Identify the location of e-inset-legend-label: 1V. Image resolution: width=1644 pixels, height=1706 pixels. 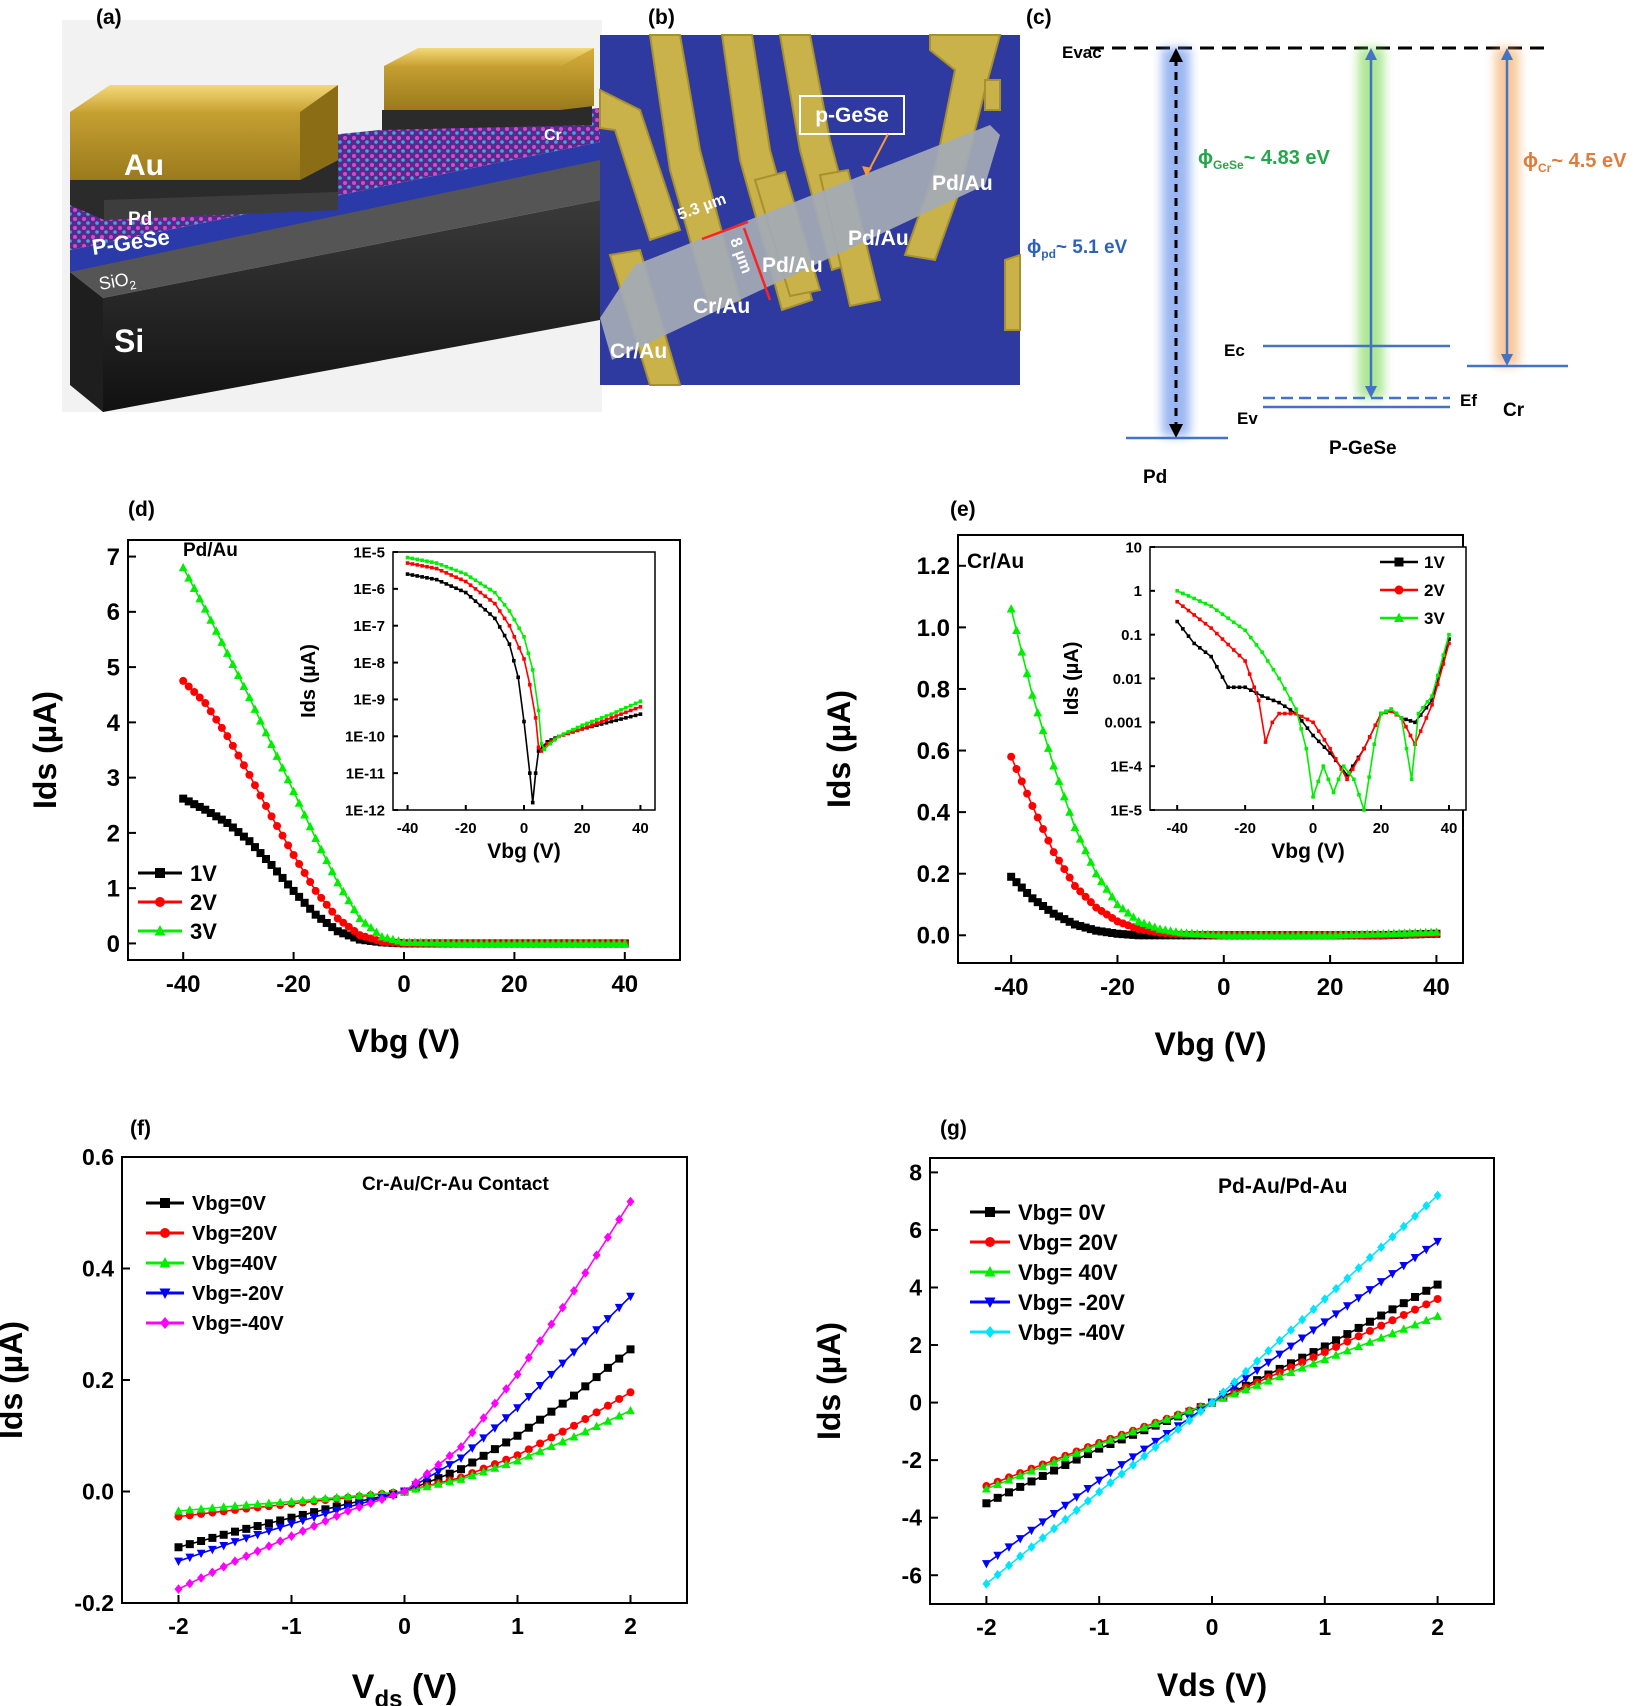
(1434, 562).